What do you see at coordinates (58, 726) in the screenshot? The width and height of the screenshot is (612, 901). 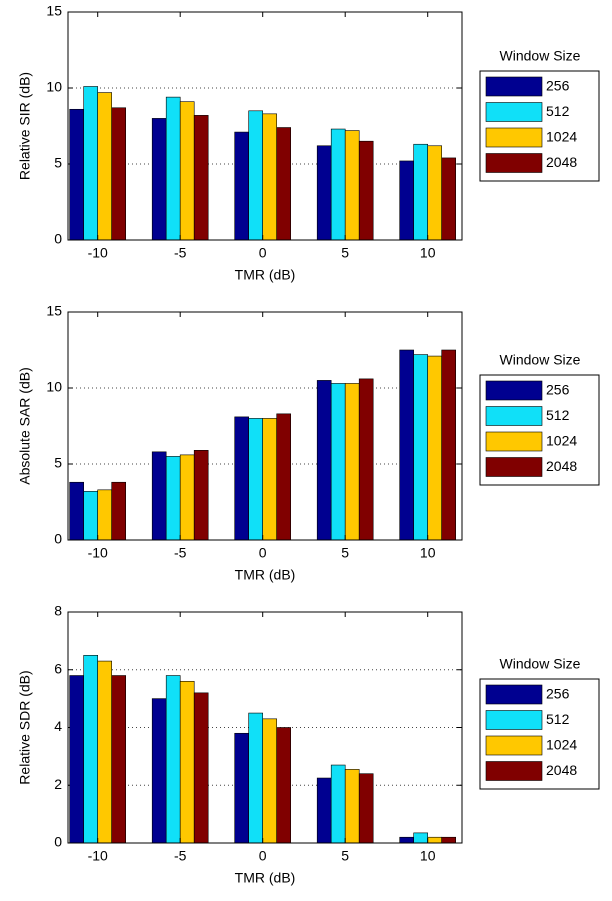 I see `y-tick-label: 4` at bounding box center [58, 726].